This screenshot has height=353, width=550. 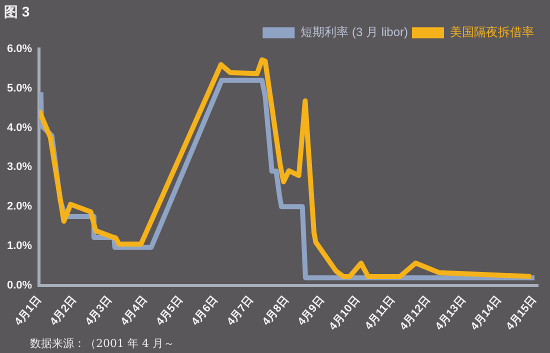 What do you see at coordinates (170, 311) in the screenshot?
I see `x-tick-label: 4月5日` at bounding box center [170, 311].